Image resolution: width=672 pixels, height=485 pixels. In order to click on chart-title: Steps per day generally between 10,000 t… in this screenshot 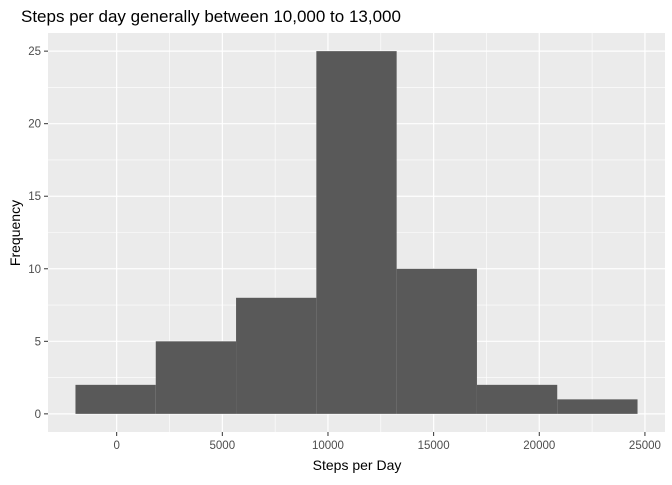, I will do `click(211, 16)`.